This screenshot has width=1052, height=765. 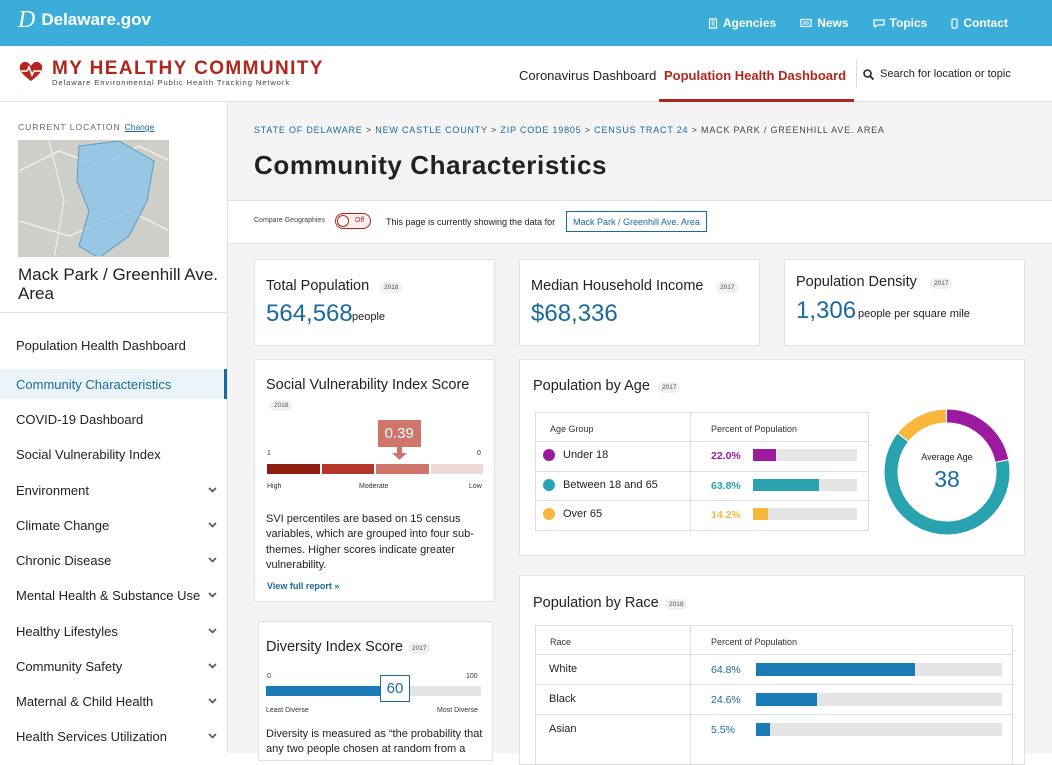 I want to click on agencies-label: Agencies, so click(x=749, y=23).